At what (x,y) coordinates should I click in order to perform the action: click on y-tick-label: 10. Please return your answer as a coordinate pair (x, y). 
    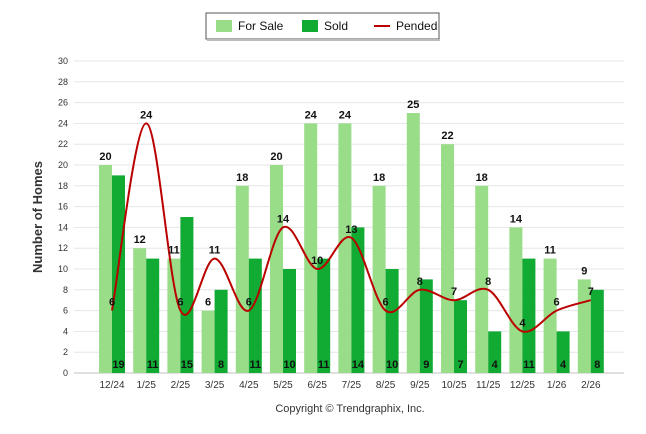
    Looking at the image, I should click on (63, 269).